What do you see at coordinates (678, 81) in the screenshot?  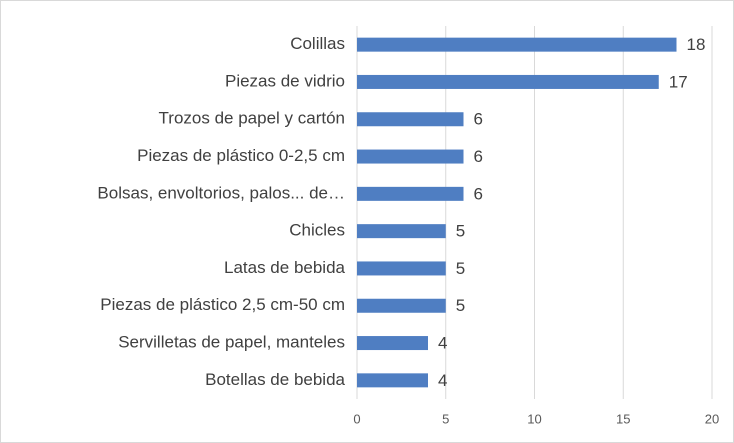 I see `data-label: 17` at bounding box center [678, 81].